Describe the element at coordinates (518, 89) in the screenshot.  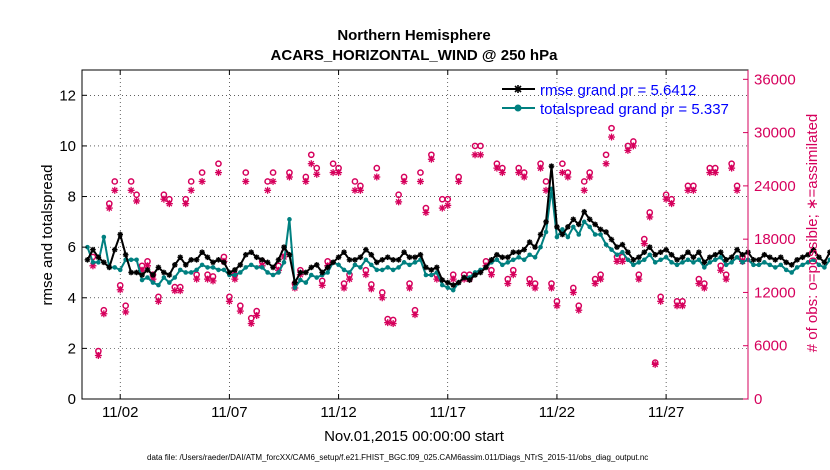
I see `legend-rmse-star` at that location.